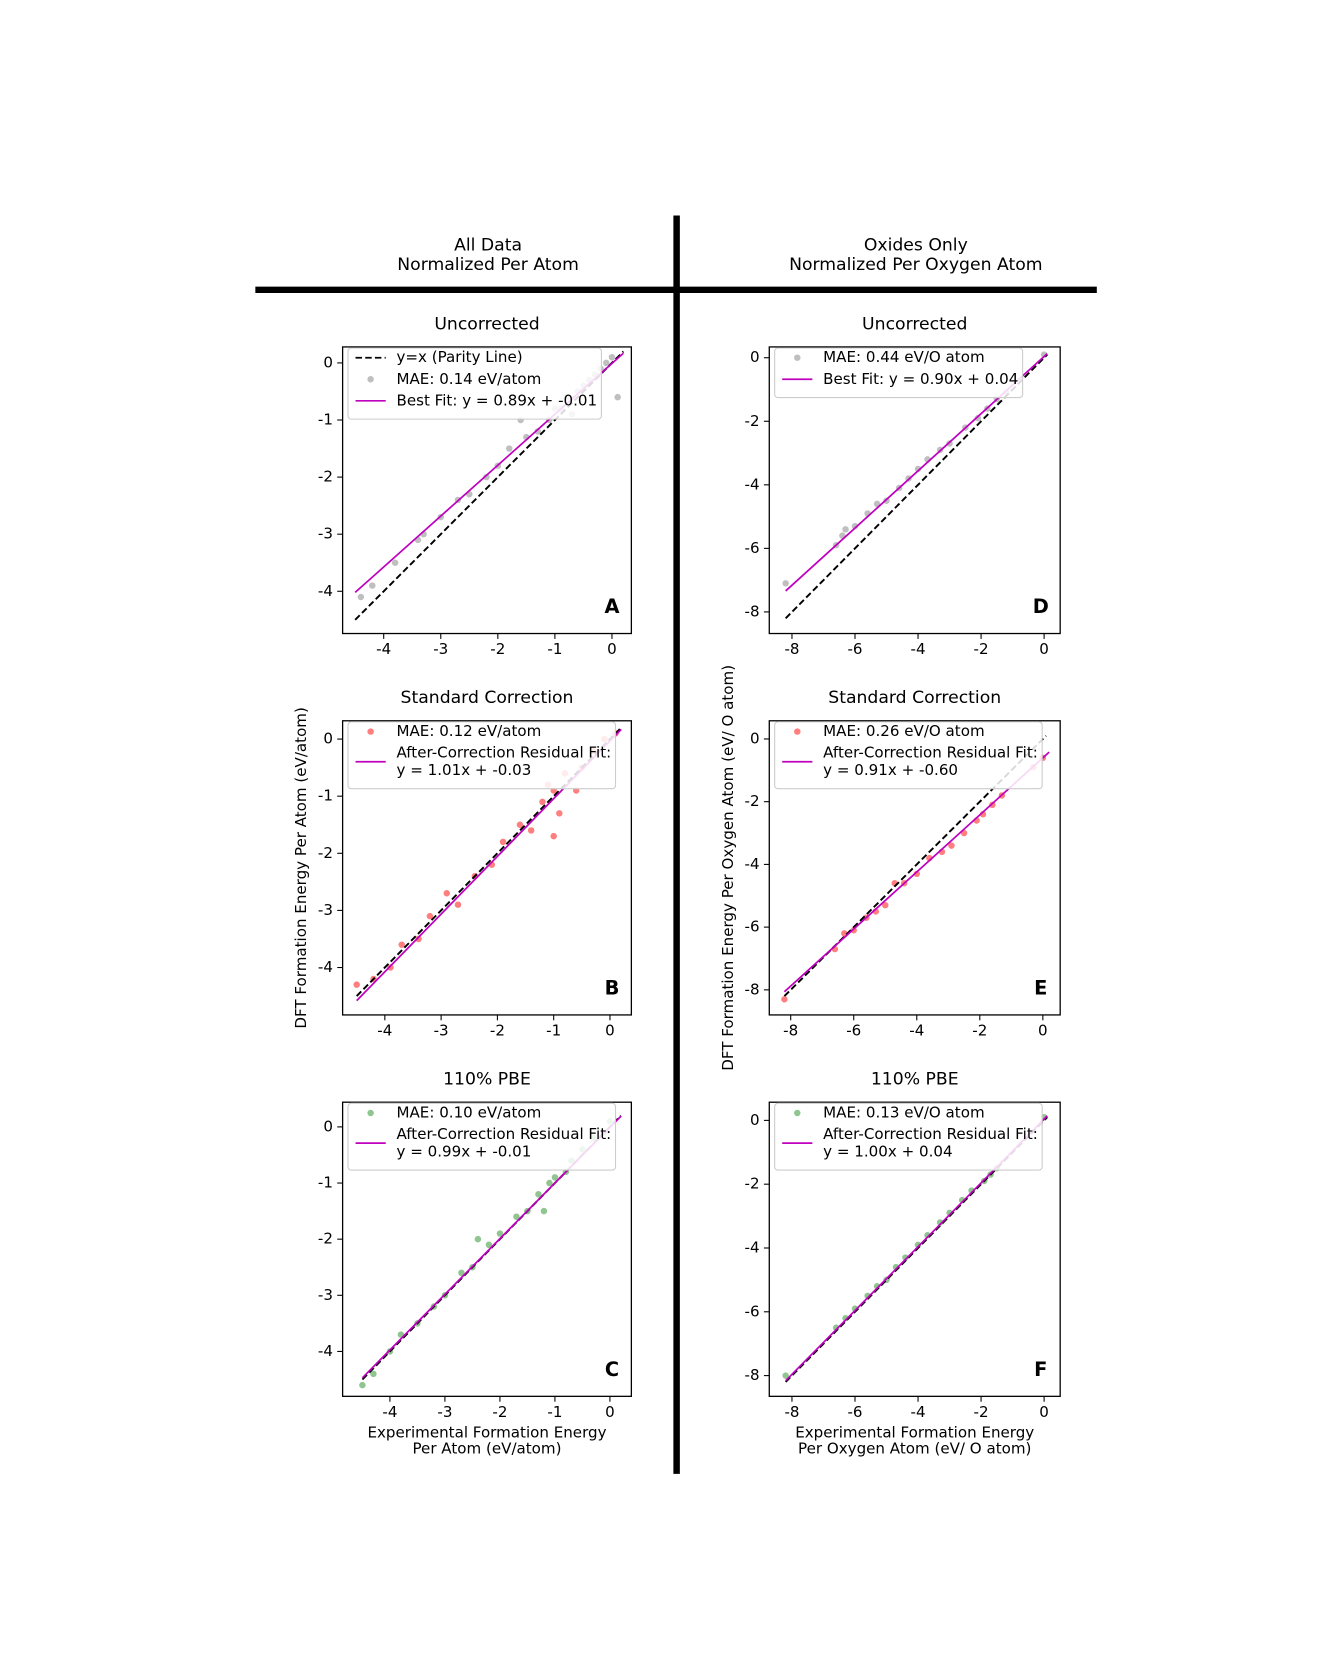 This screenshot has height=1674, width=1336. What do you see at coordinates (488, 246) in the screenshot?
I see `column-header: All Data` at bounding box center [488, 246].